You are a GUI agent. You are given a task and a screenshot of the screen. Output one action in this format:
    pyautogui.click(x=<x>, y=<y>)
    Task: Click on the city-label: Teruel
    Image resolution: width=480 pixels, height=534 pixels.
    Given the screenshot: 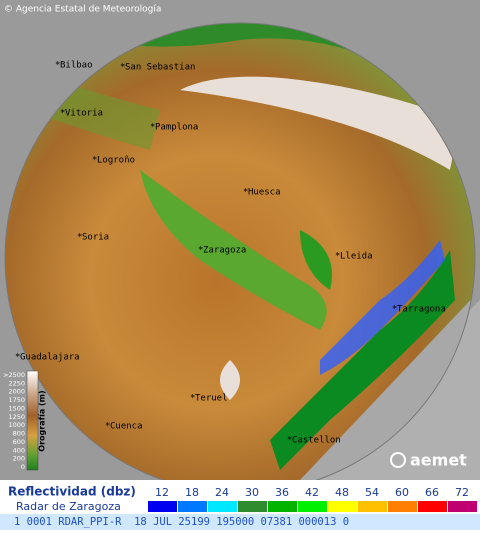 What is the action you would take?
    pyautogui.click(x=211, y=399)
    